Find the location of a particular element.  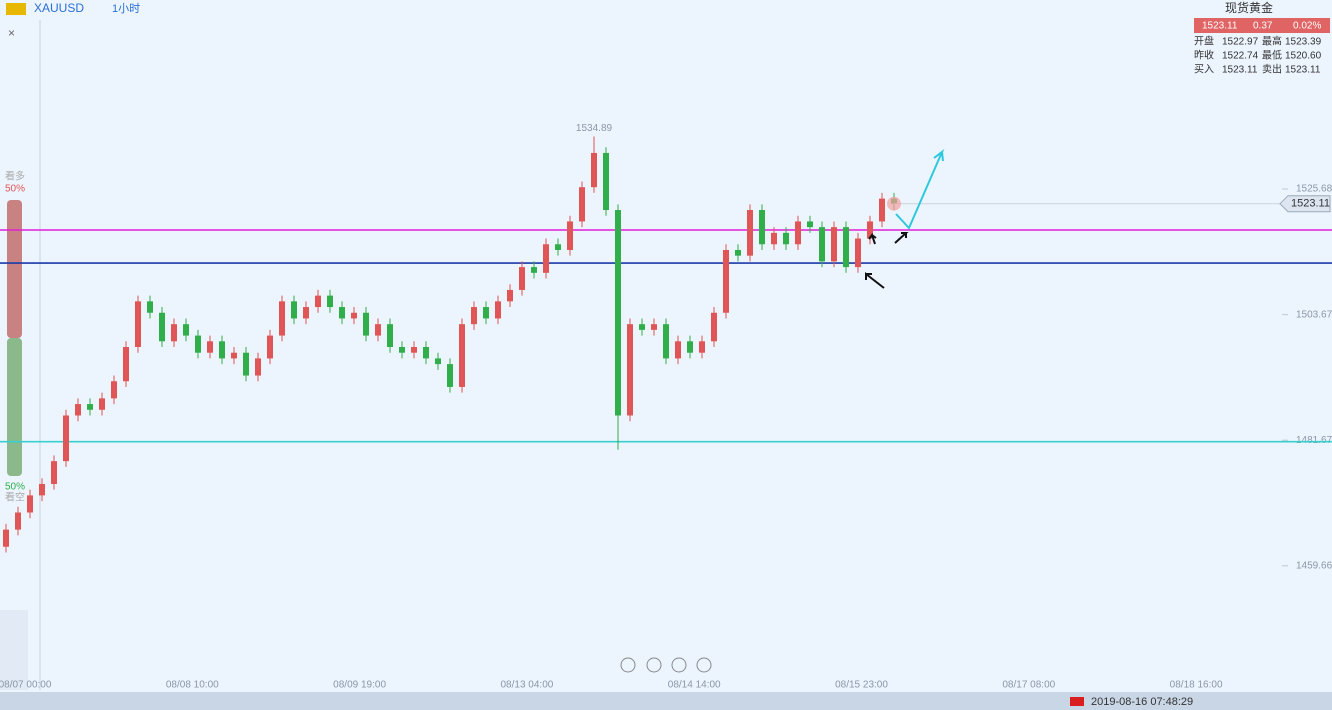

next is located at coordinates (679, 665).